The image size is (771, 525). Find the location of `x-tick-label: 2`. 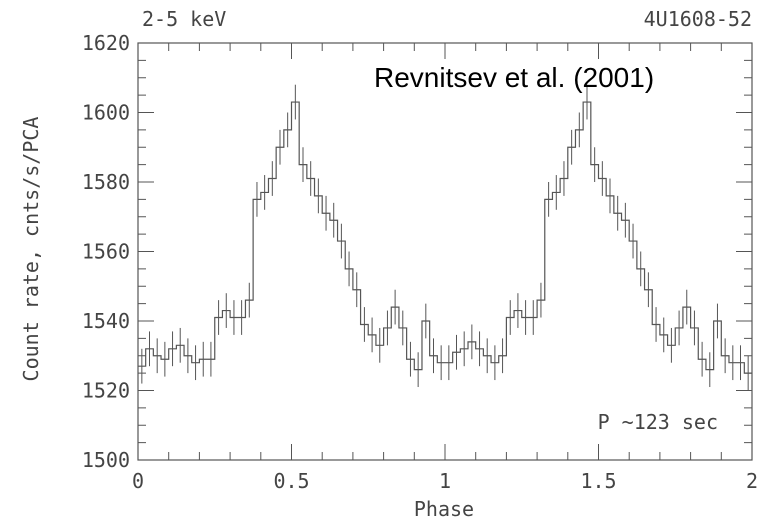

x-tick-label: 2 is located at coordinates (752, 481).